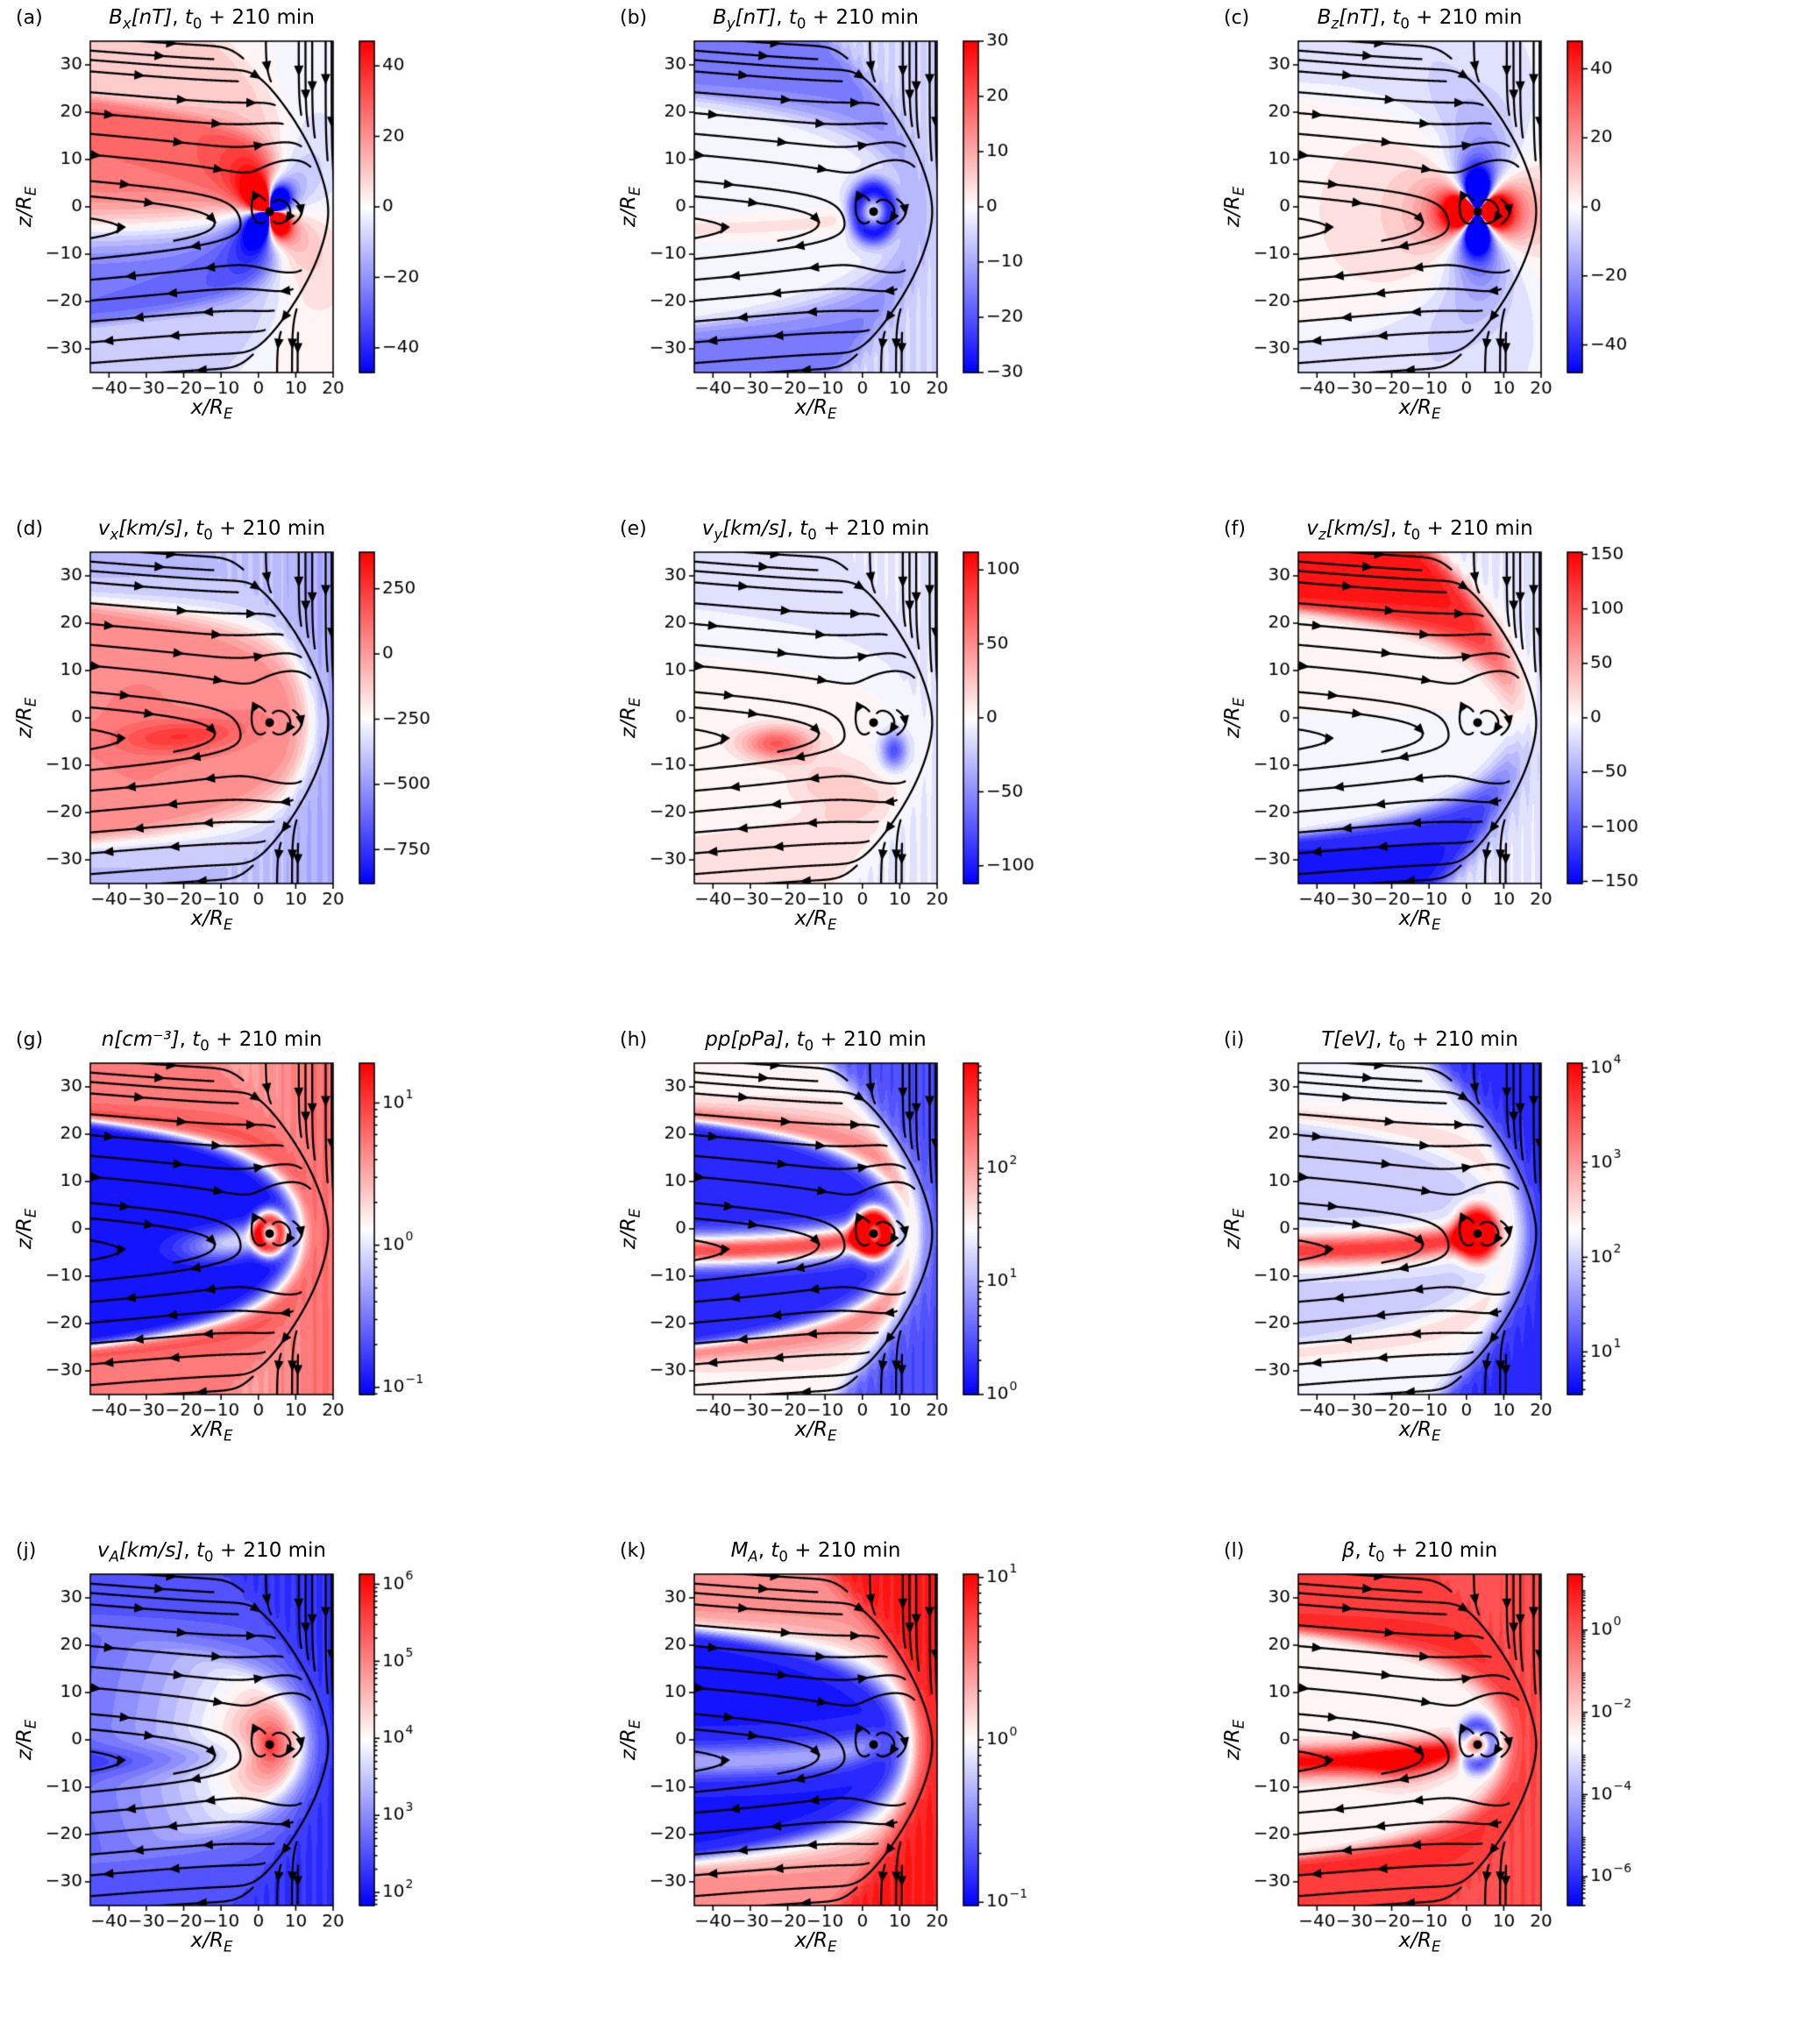 The height and width of the screenshot is (2044, 1812). Describe the element at coordinates (1235, 529) in the screenshot. I see `panel-letter: (f)` at that location.